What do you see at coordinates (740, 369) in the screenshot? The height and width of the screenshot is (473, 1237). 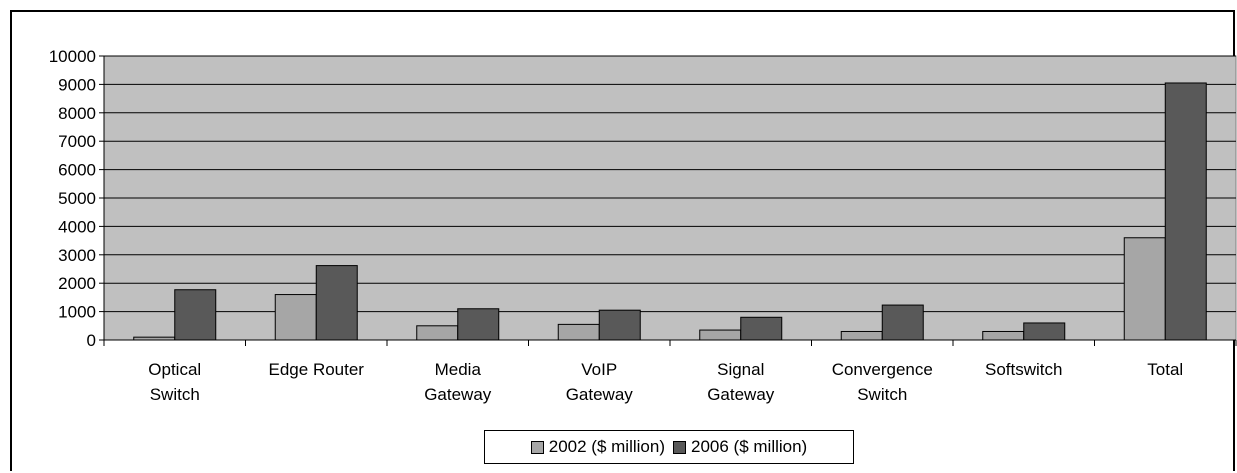 I see `x-category-label: Signal` at bounding box center [740, 369].